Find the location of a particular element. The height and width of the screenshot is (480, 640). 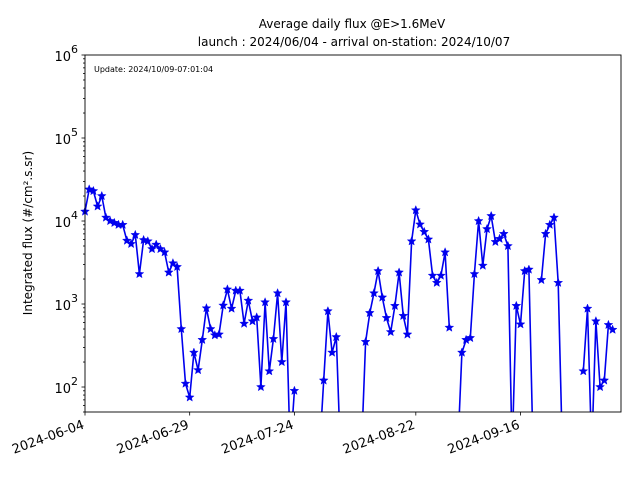

y-axis-label: Integrated flux (#/cm².s.sr) is located at coordinates (28, 233).